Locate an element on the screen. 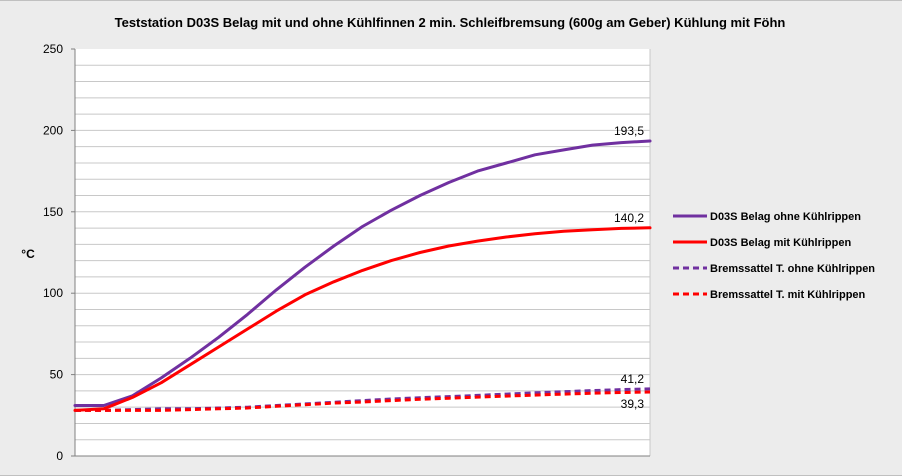 Image resolution: width=902 pixels, height=476 pixels. y-tick-labels: 0 50 100 150 200 250 is located at coordinates (59, 252).